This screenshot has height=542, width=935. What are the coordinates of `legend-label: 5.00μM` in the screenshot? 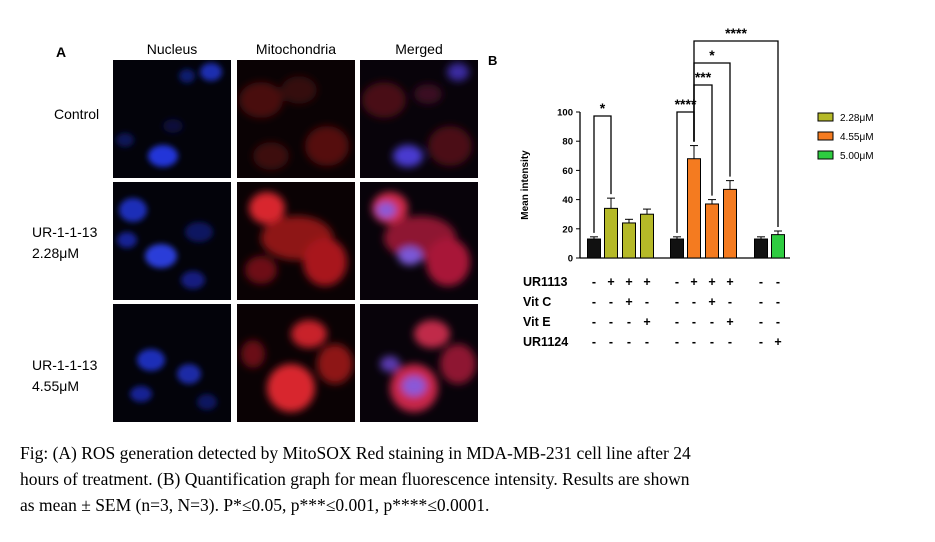 It's located at (857, 156).